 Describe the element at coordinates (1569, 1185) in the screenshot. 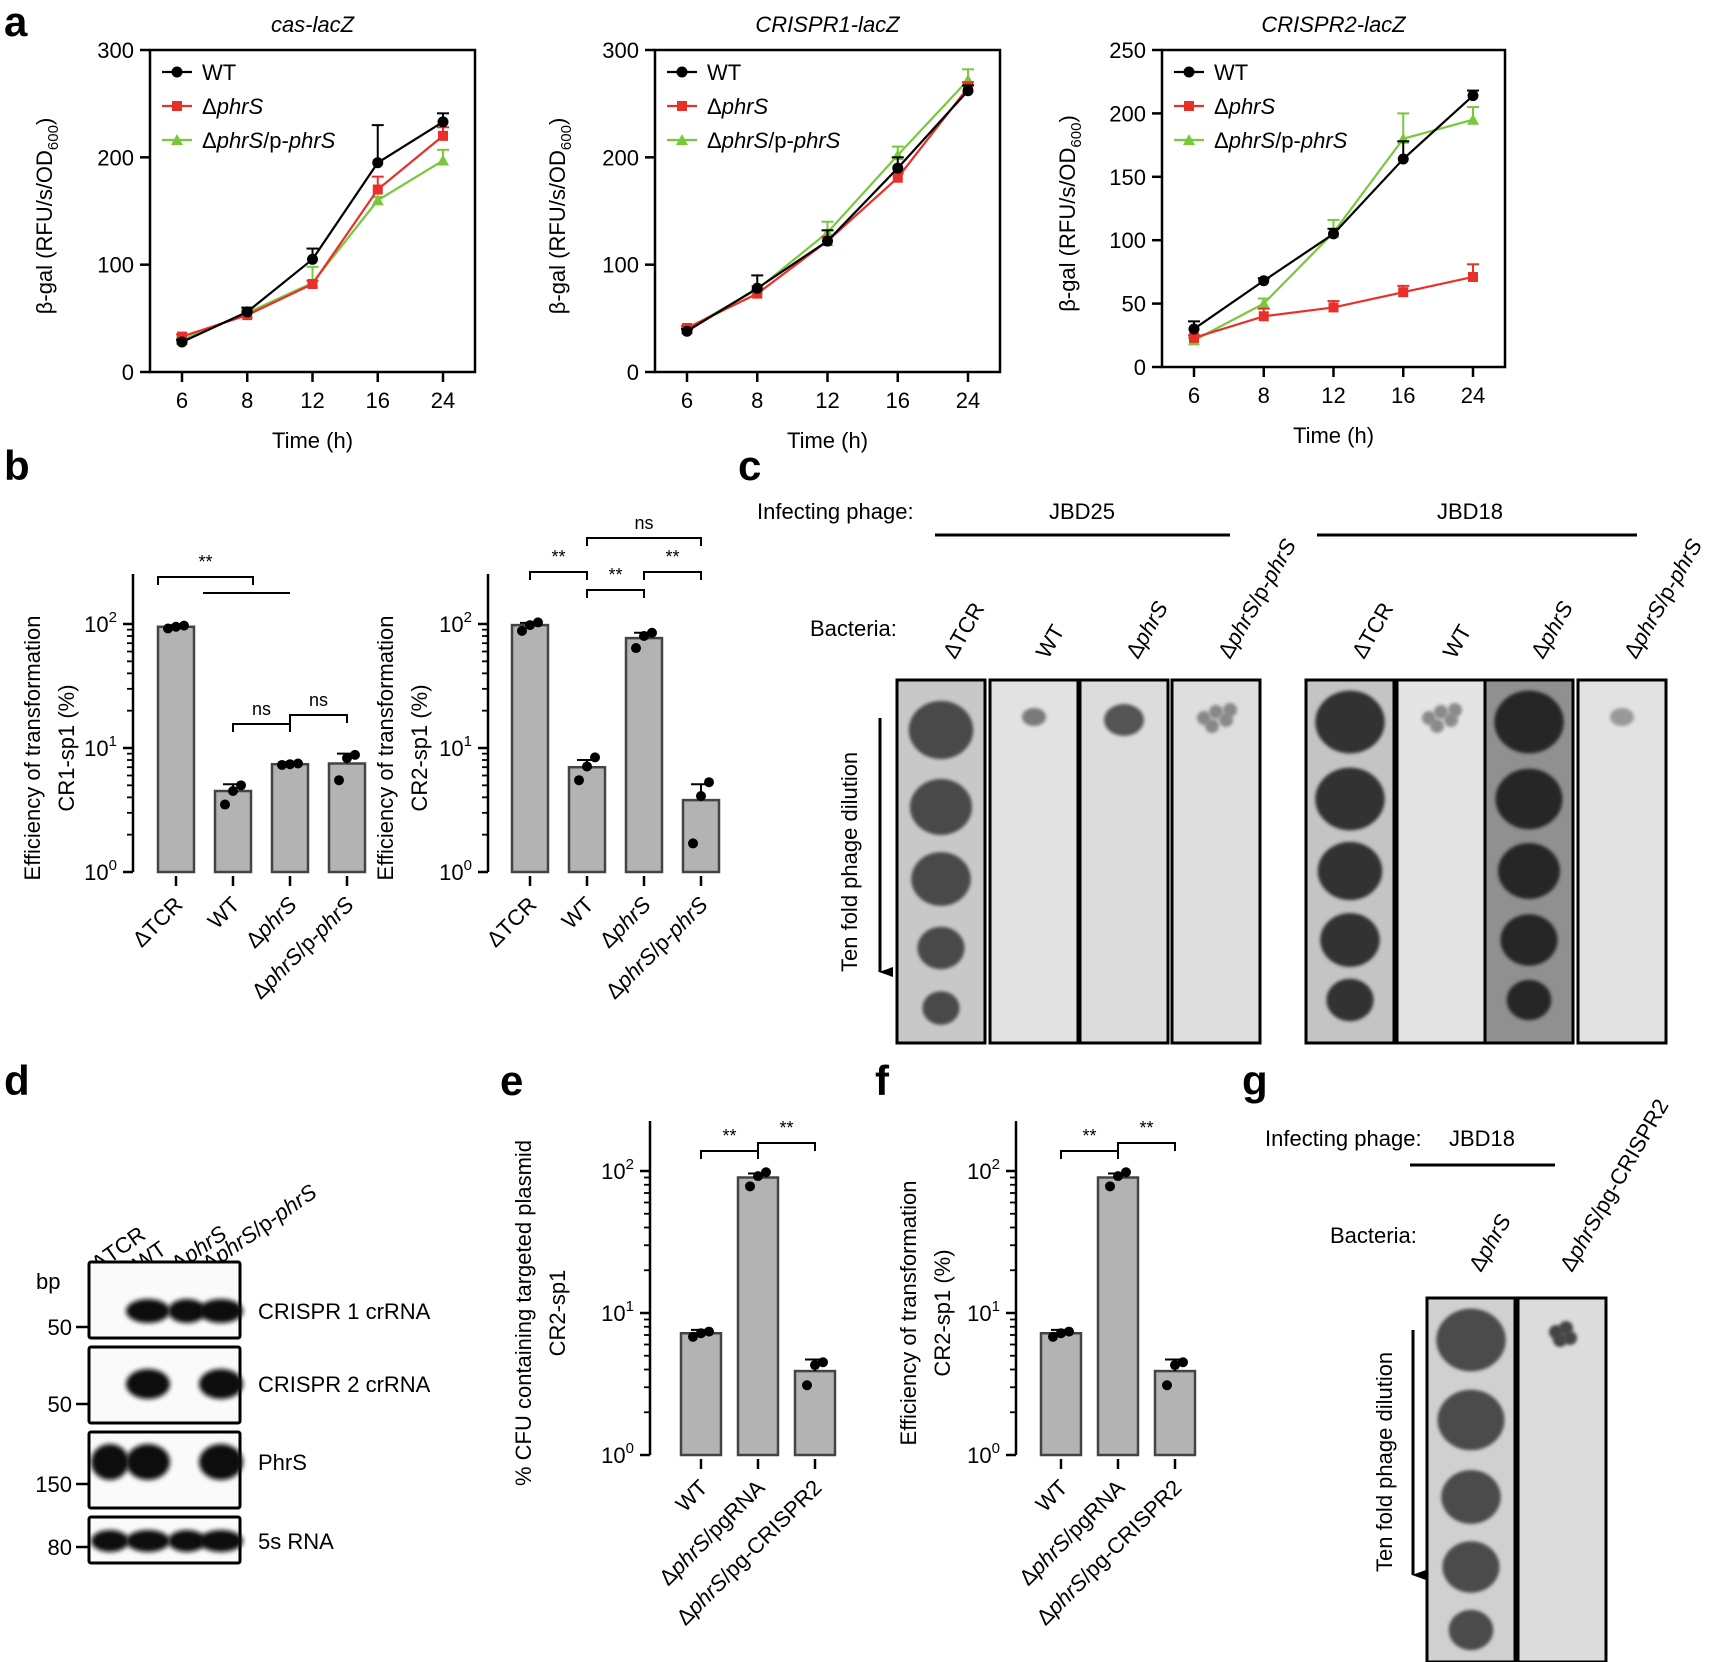

I see `g-strain-labels: ΔphrS ΔphrS/pg-CRISPR2` at that location.